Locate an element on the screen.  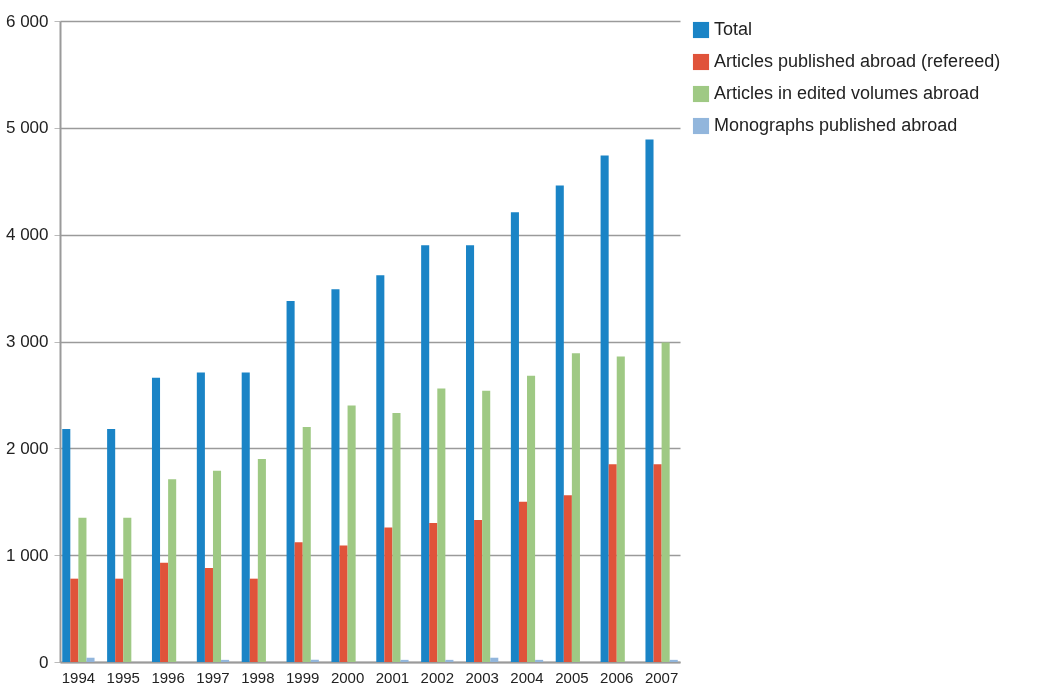
y-tick-label: 6 000 is located at coordinates (27, 21).